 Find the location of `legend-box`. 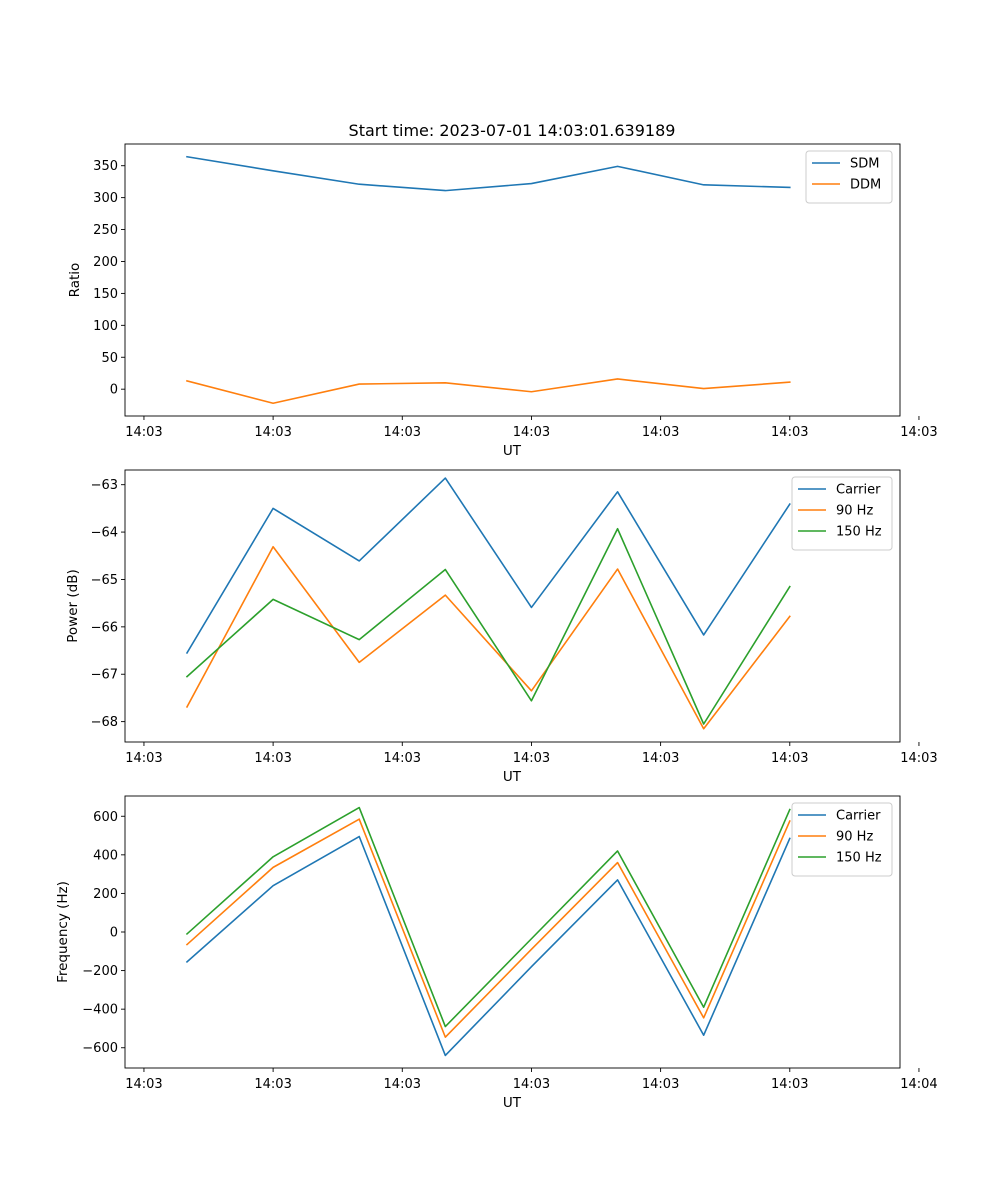

legend-box is located at coordinates (849, 177).